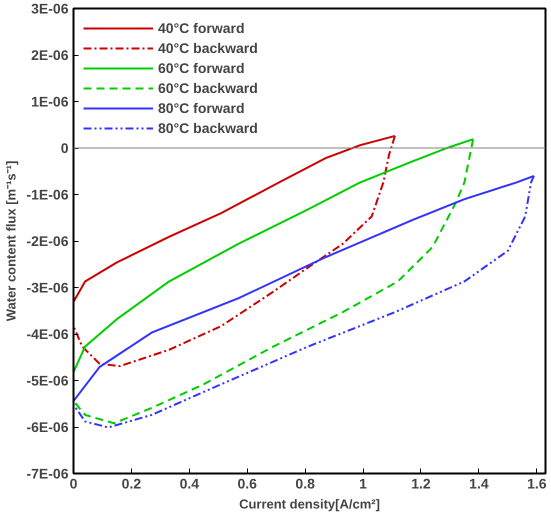 This screenshot has height=514, width=551. I want to click on x-tick-label: 1.2, so click(421, 484).